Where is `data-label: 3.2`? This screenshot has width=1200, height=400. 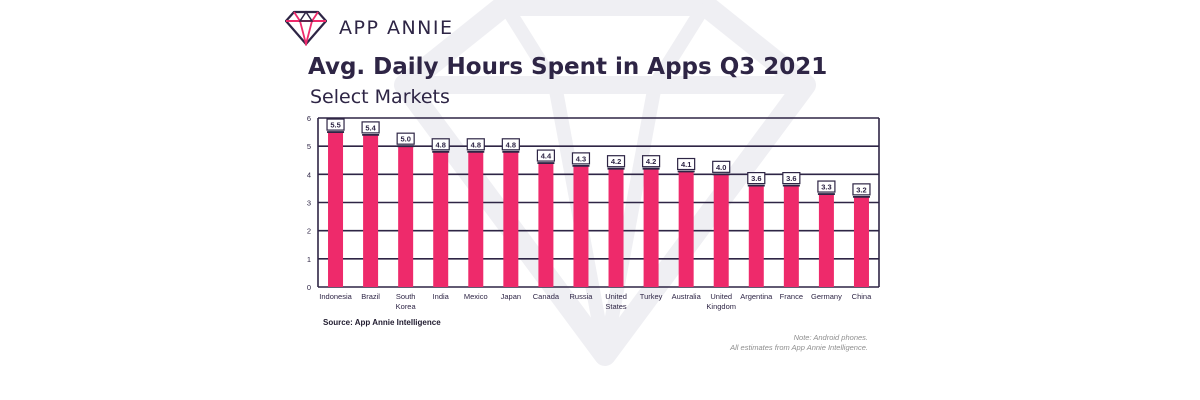 data-label: 3.2 is located at coordinates (861, 189).